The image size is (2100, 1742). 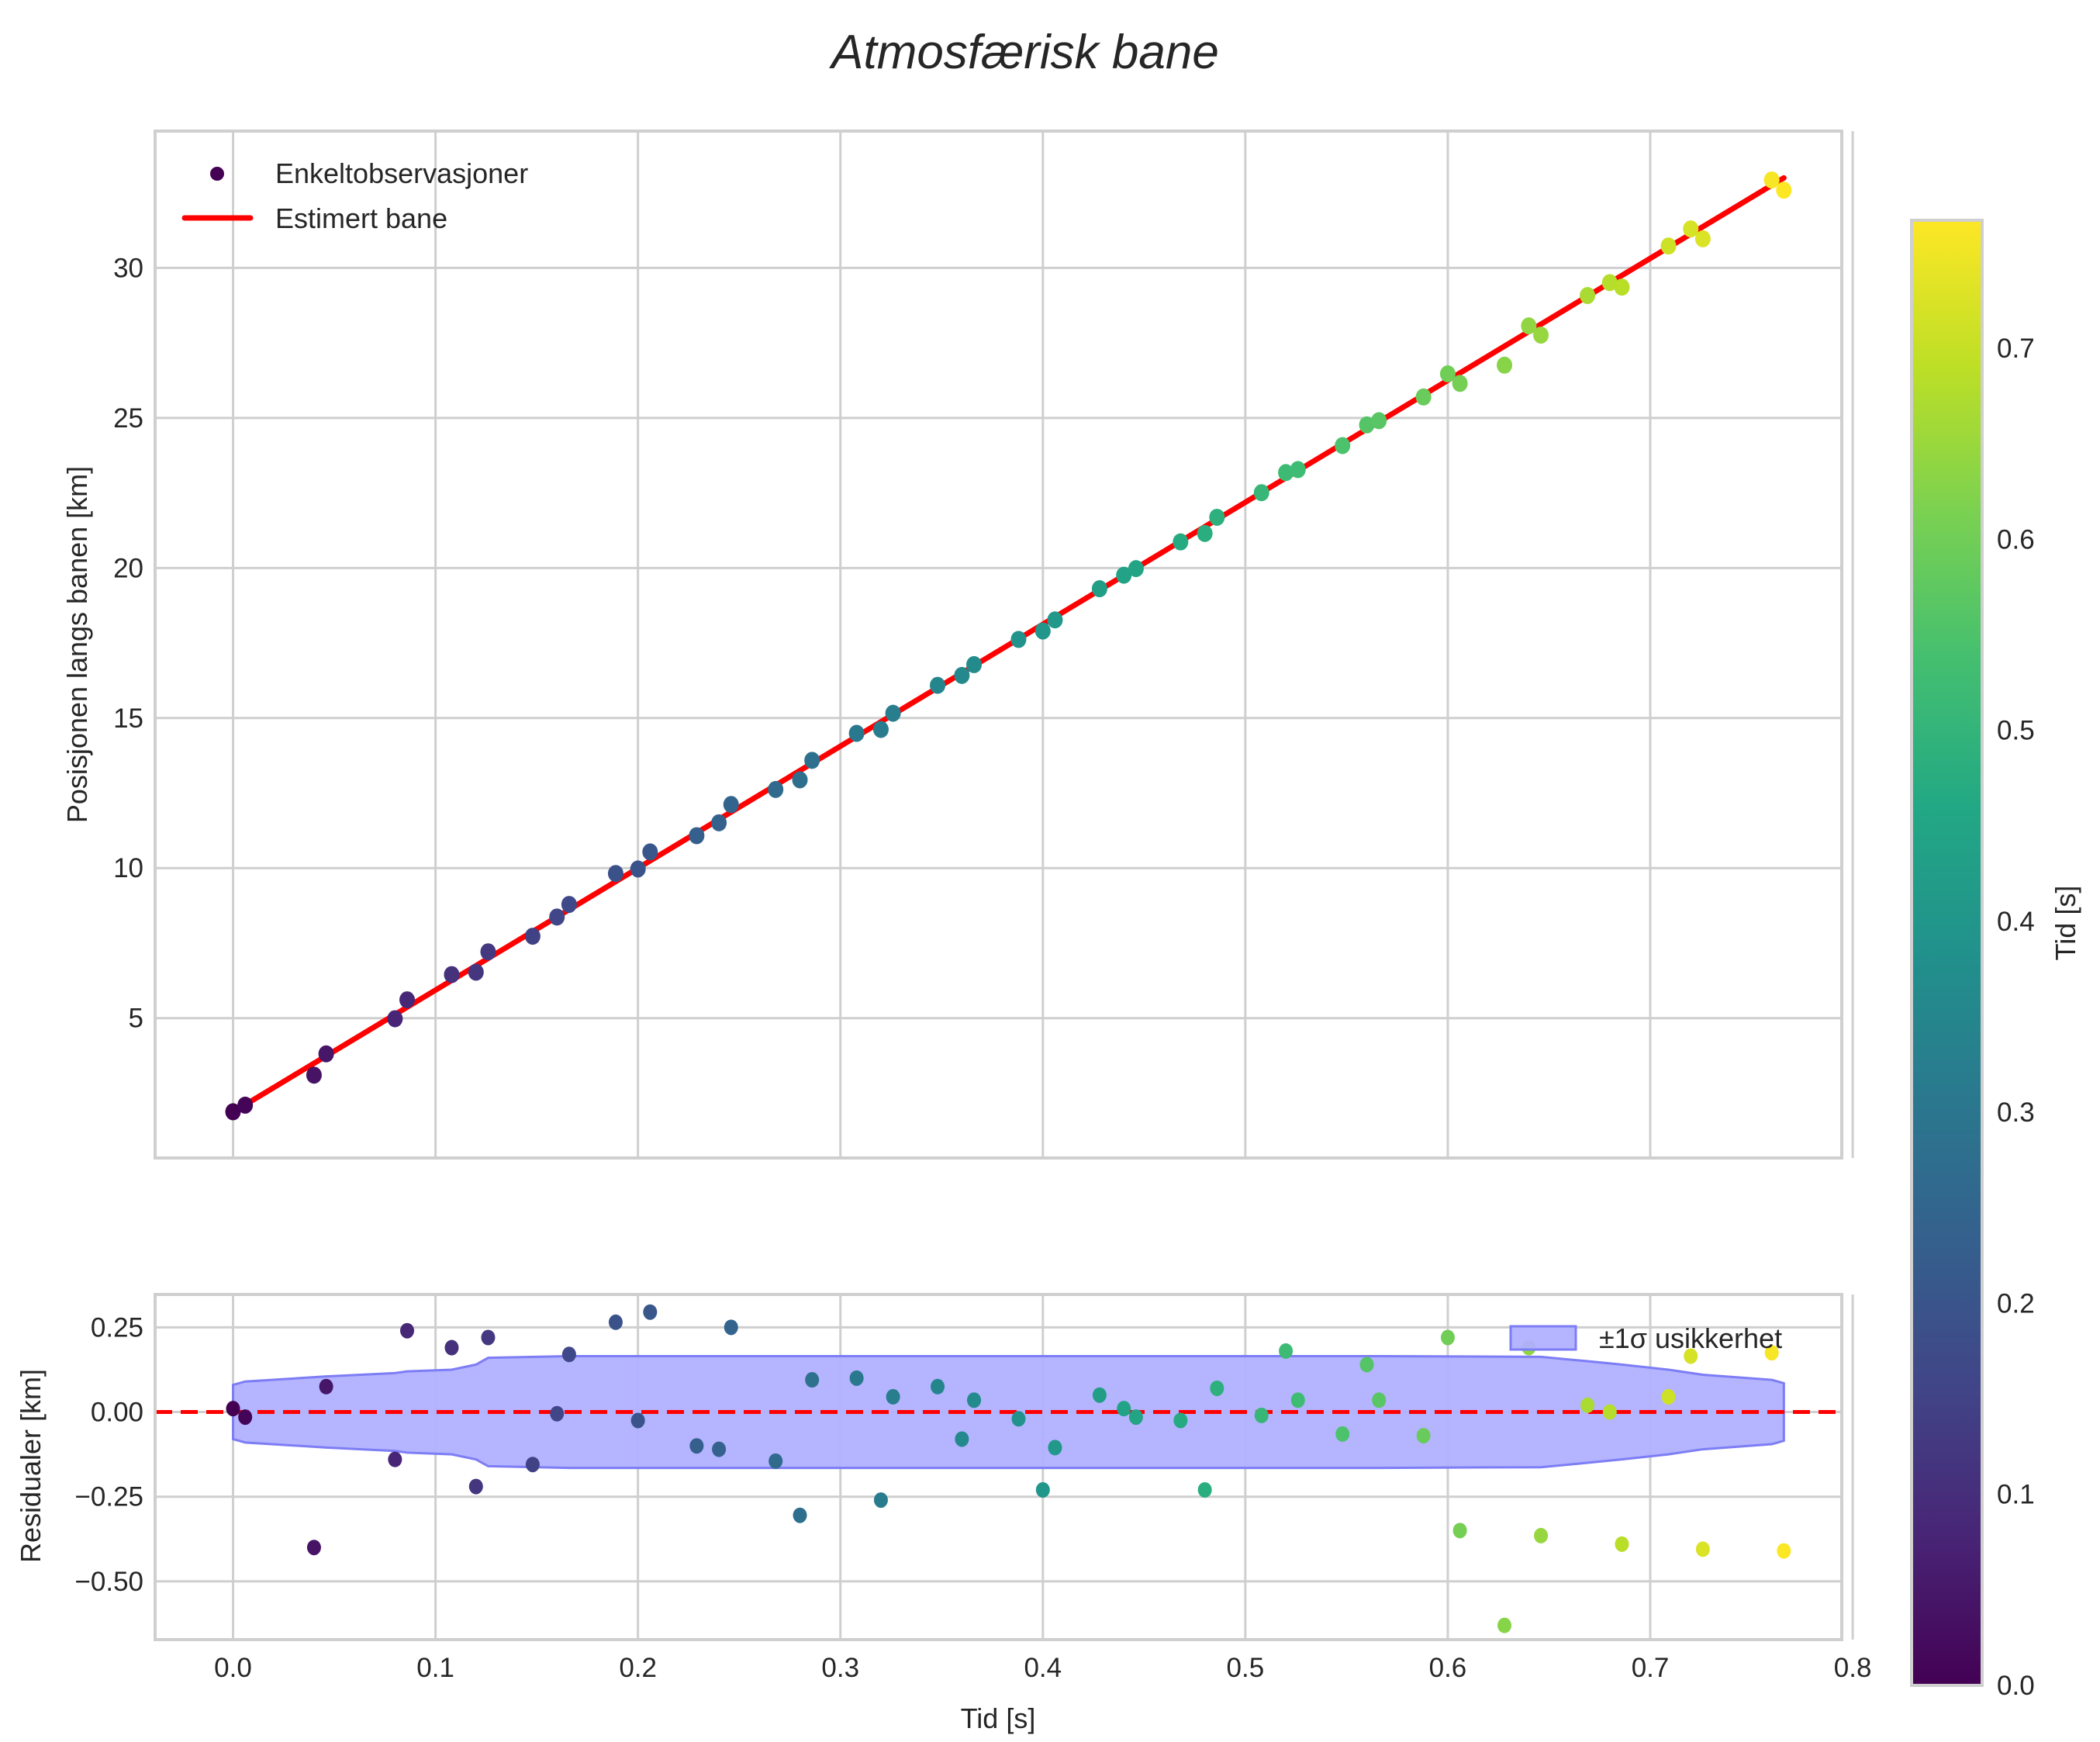 I want to click on colorbar-tick-labels: 0.0 0.1 0.2 0.3 0.4 0.5 0.6 0.7, so click(x=2016, y=1017).